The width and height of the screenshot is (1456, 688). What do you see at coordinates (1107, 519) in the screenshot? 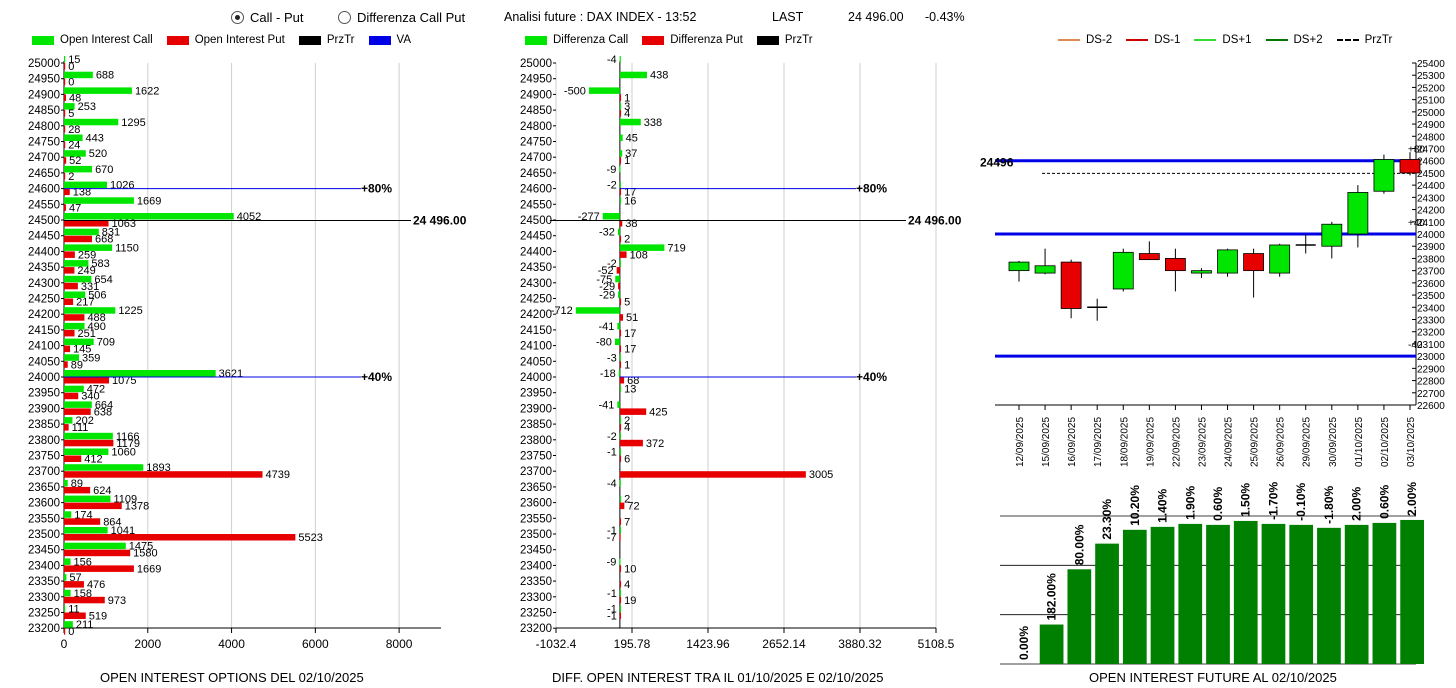
I see `future-data-label: 23.30%` at bounding box center [1107, 519].